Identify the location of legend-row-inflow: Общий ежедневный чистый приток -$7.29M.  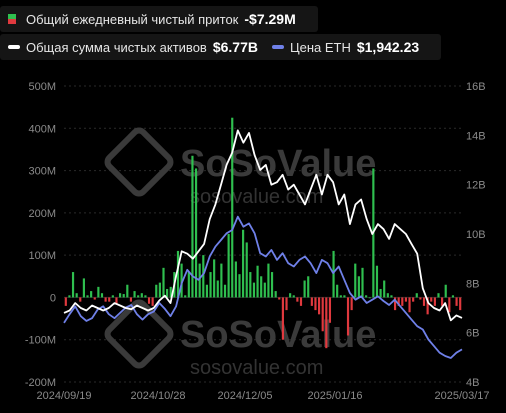
(159, 19).